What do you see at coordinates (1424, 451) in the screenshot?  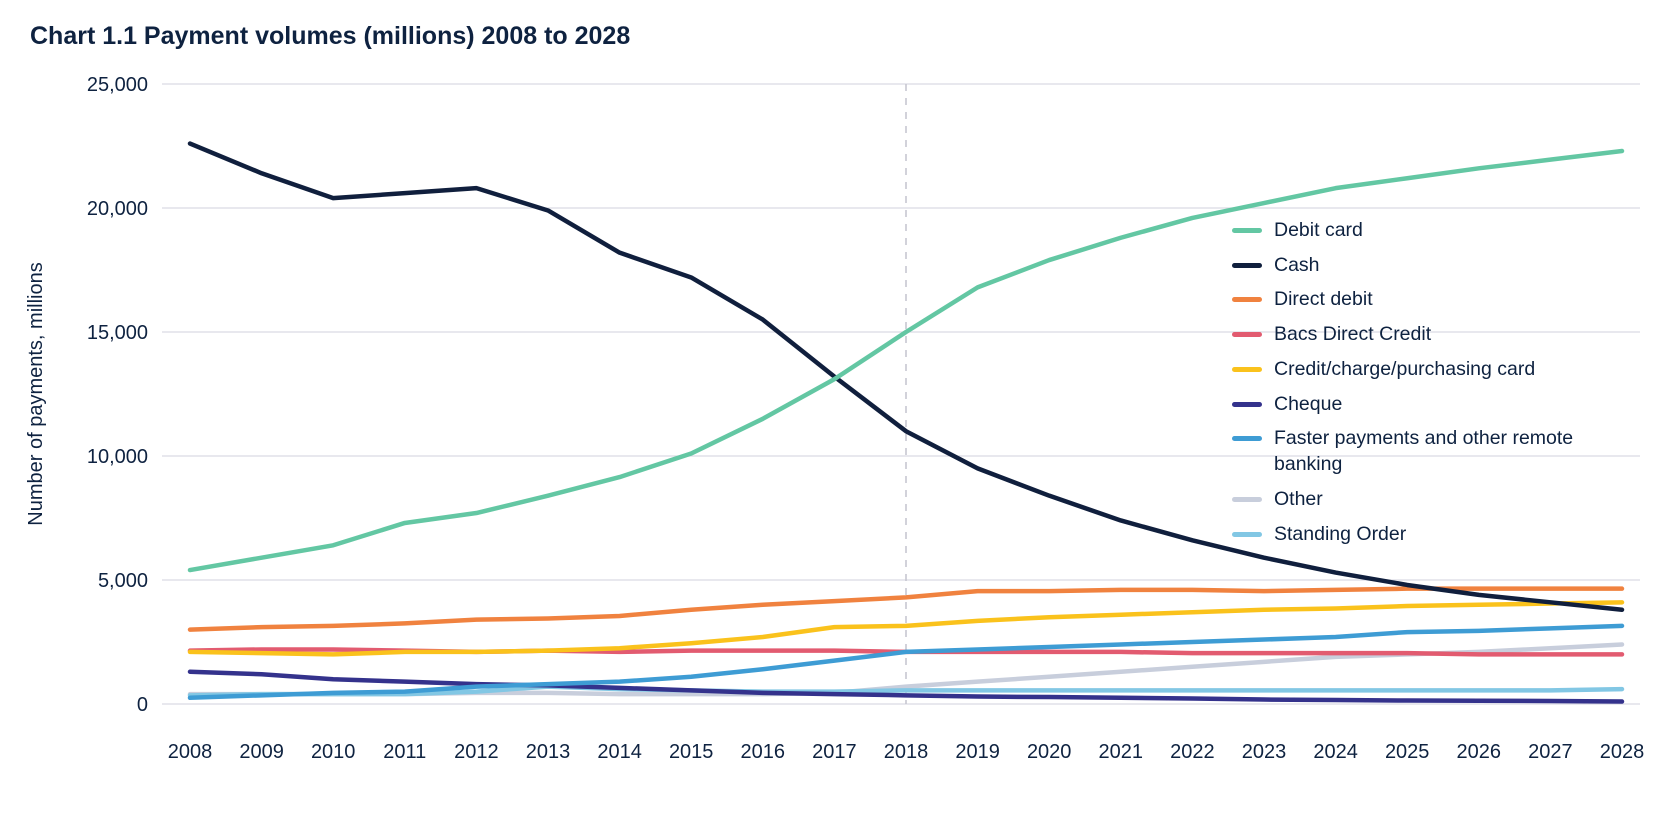 I see `legend-label: Faster payments and other remote banking` at bounding box center [1424, 451].